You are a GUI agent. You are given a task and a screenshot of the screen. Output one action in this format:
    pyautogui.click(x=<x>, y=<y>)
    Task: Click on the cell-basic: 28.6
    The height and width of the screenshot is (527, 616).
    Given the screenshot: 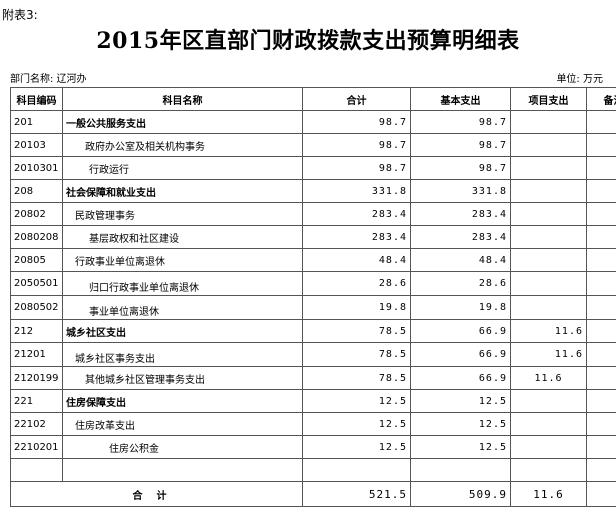 What is the action you would take?
    pyautogui.click(x=460, y=283)
    